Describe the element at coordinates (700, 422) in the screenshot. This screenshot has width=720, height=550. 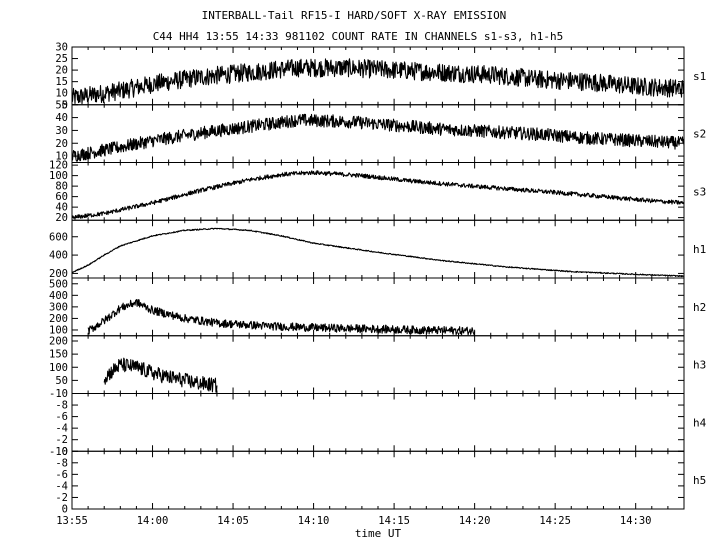
I see `panel-label-h4: h4` at that location.